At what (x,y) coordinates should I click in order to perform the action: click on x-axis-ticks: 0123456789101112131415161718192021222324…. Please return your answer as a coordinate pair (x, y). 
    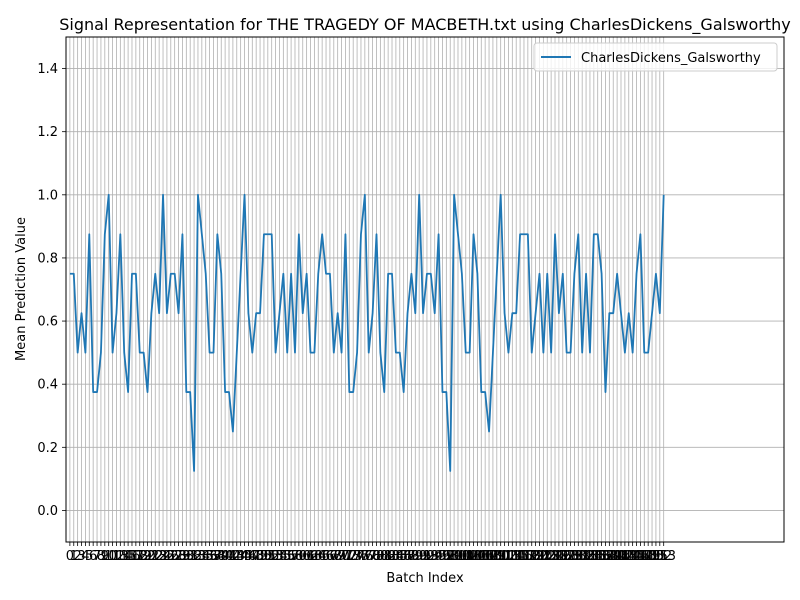
    Looking at the image, I should click on (371, 553).